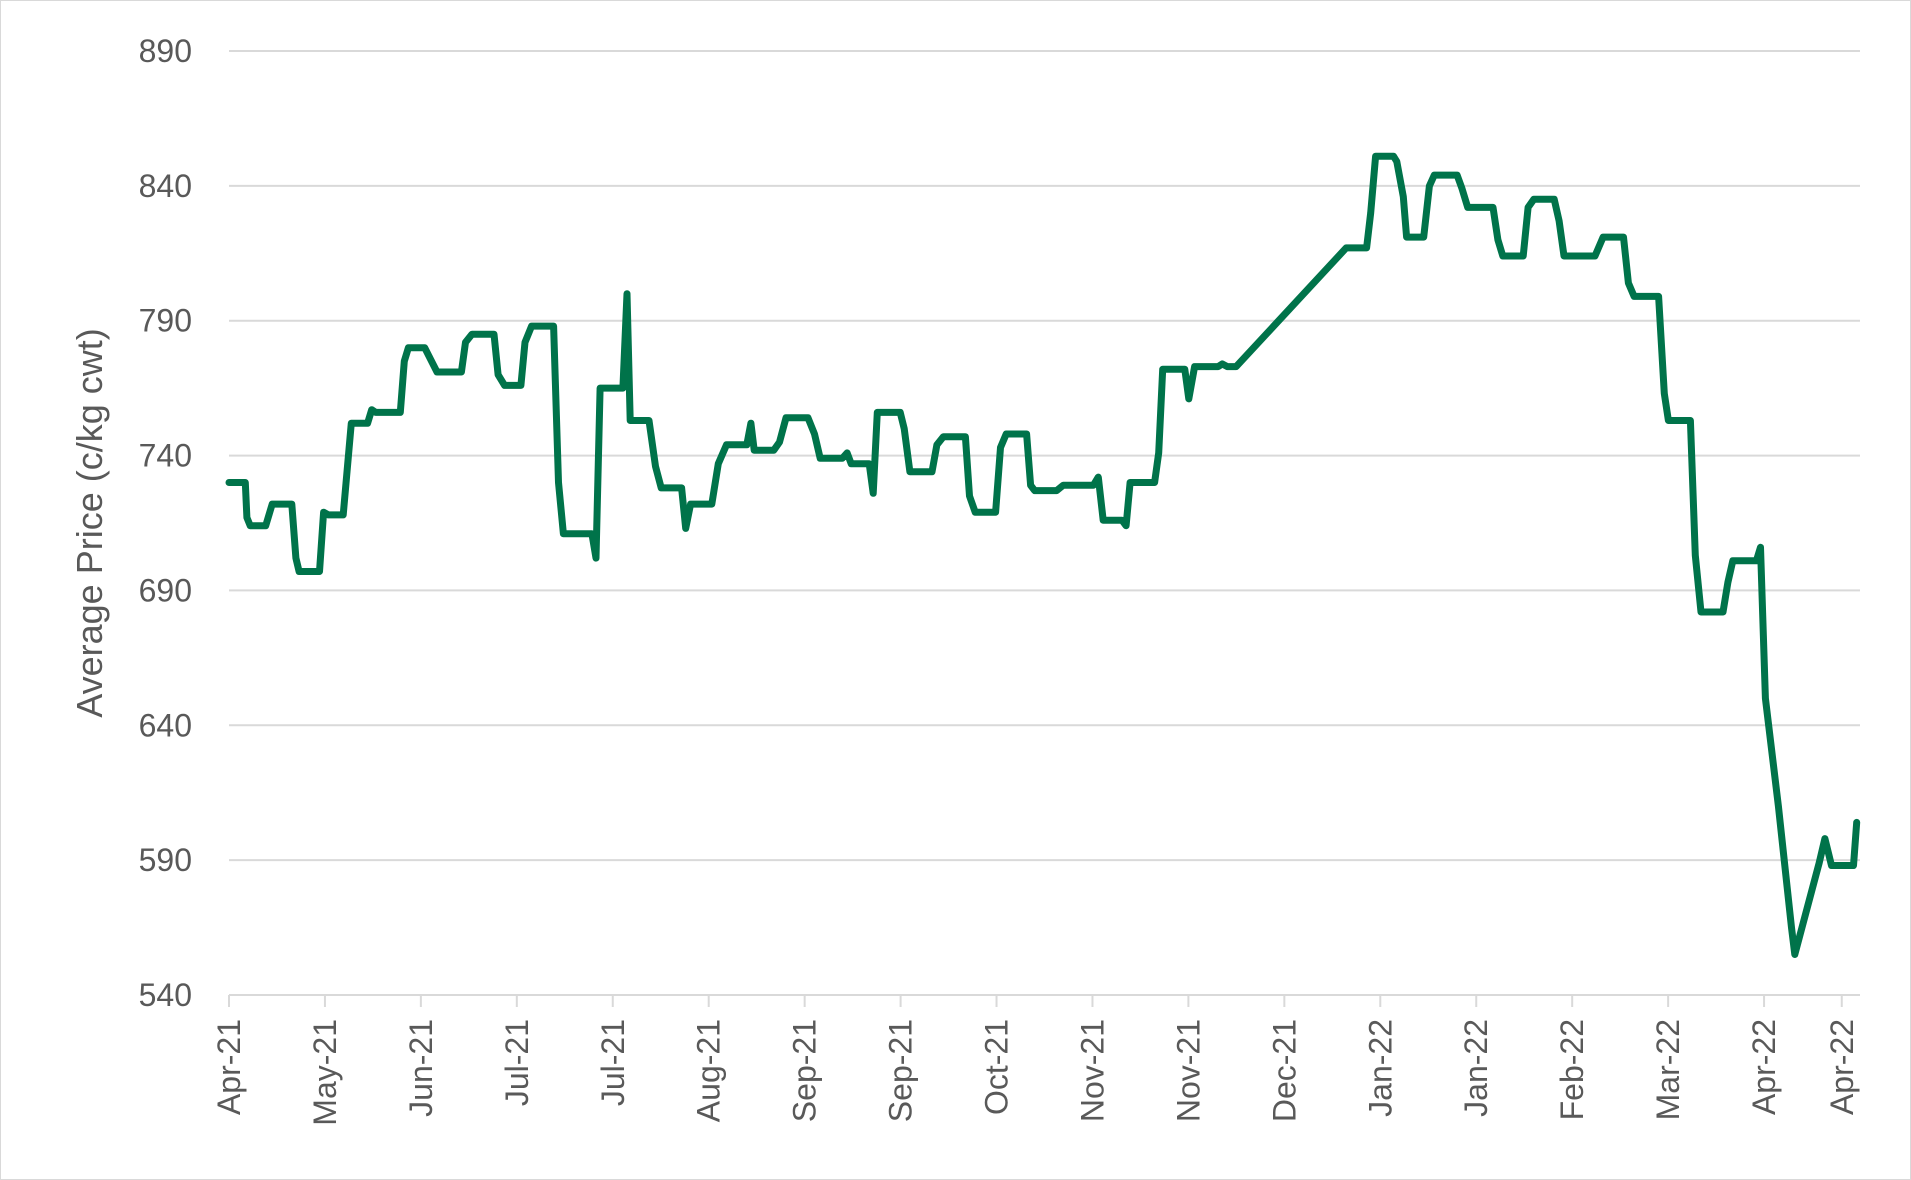 The image size is (1911, 1180). Describe the element at coordinates (1572, 1069) in the screenshot. I see `x-tick-label-14: Feb-22` at that location.